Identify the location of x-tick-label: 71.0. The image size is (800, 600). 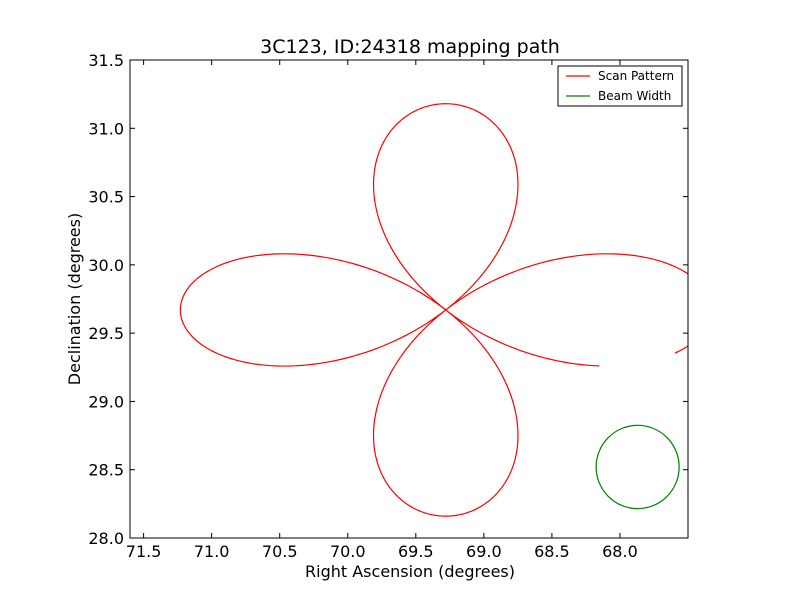
(212, 551).